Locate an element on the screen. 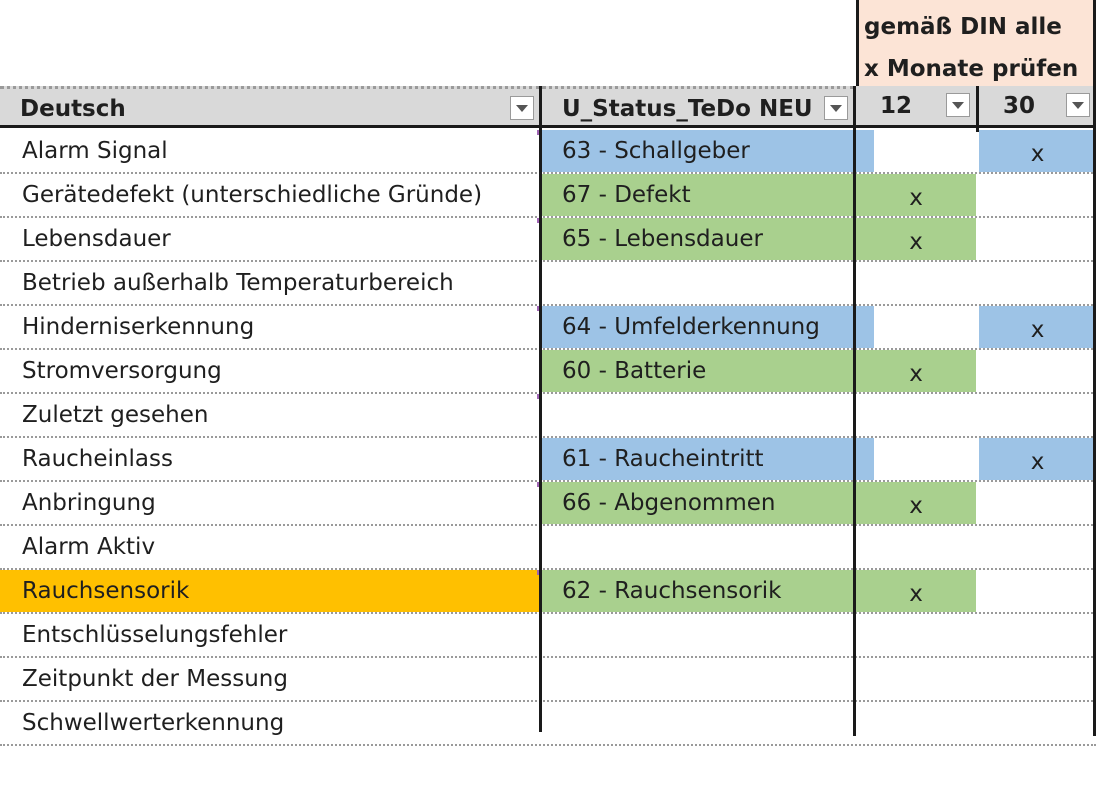 The width and height of the screenshot is (1100, 800). cell-deutsch: Alarm Signal is located at coordinates (95, 151).